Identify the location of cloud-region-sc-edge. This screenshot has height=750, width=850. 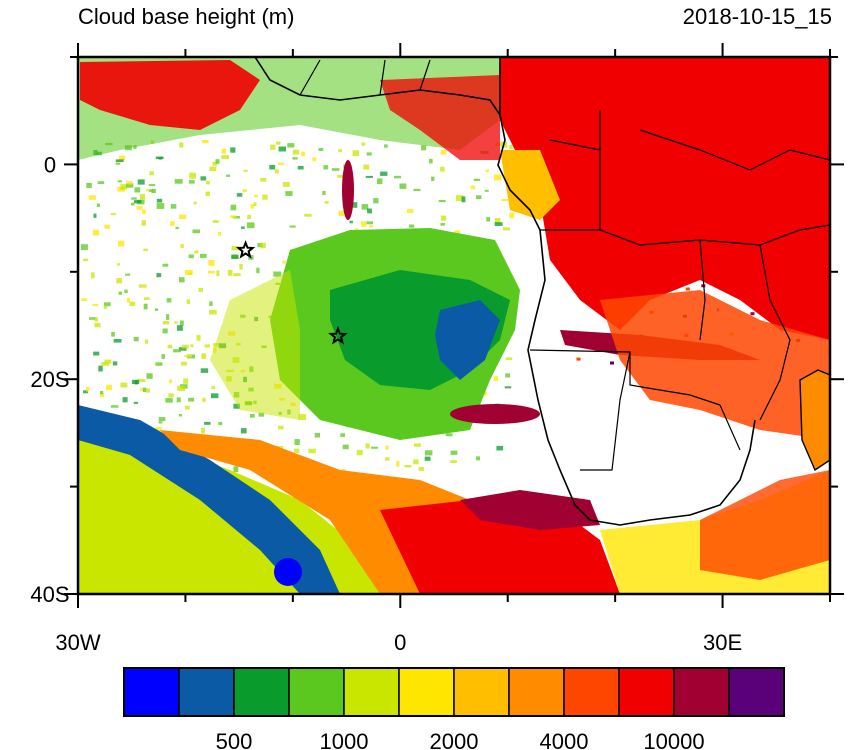
(255, 345).